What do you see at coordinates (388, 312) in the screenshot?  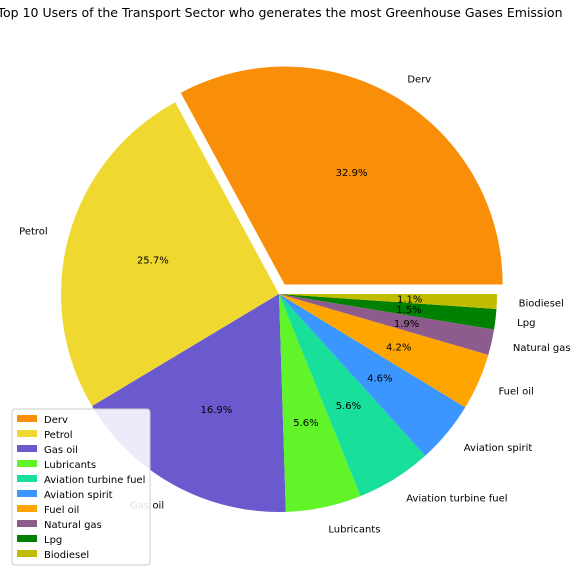 I see `pie-slice-lpg` at bounding box center [388, 312].